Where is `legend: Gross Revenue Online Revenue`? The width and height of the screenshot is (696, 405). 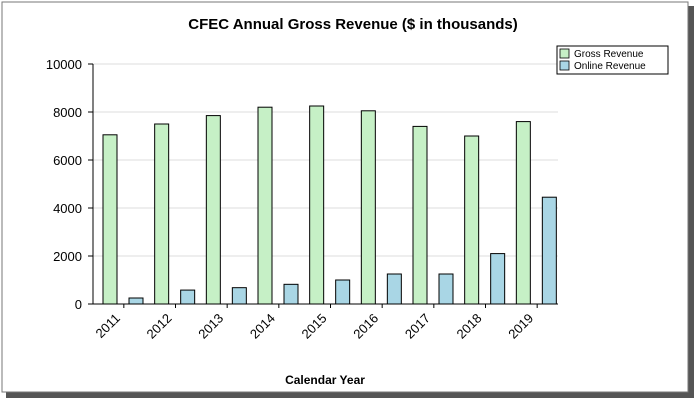 legend: Gross Revenue Online Revenue is located at coordinates (612, 60).